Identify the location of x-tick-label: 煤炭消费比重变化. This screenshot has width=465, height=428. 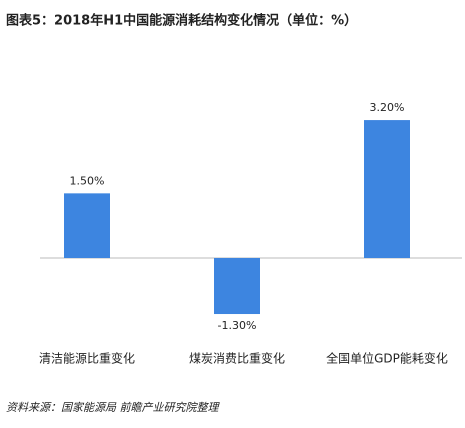
(237, 358).